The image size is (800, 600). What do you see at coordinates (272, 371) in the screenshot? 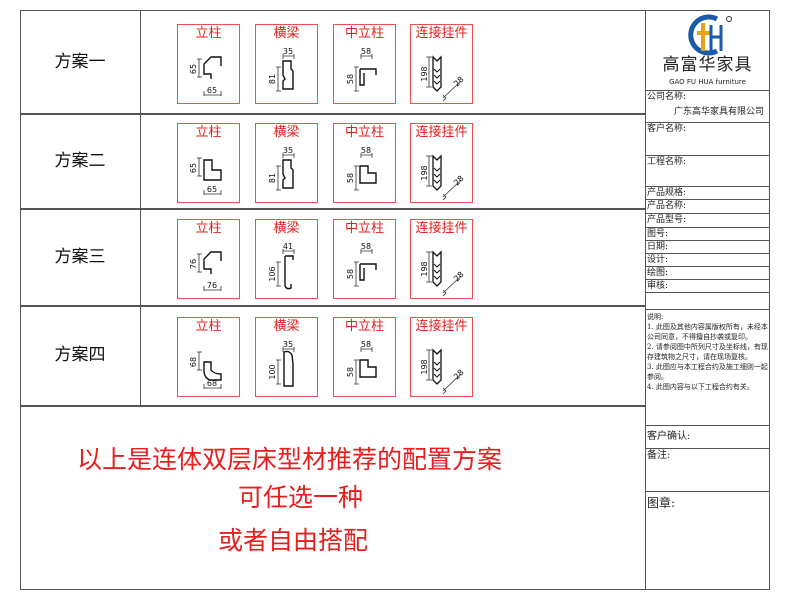
I see `dimension-label: 100` at bounding box center [272, 371].